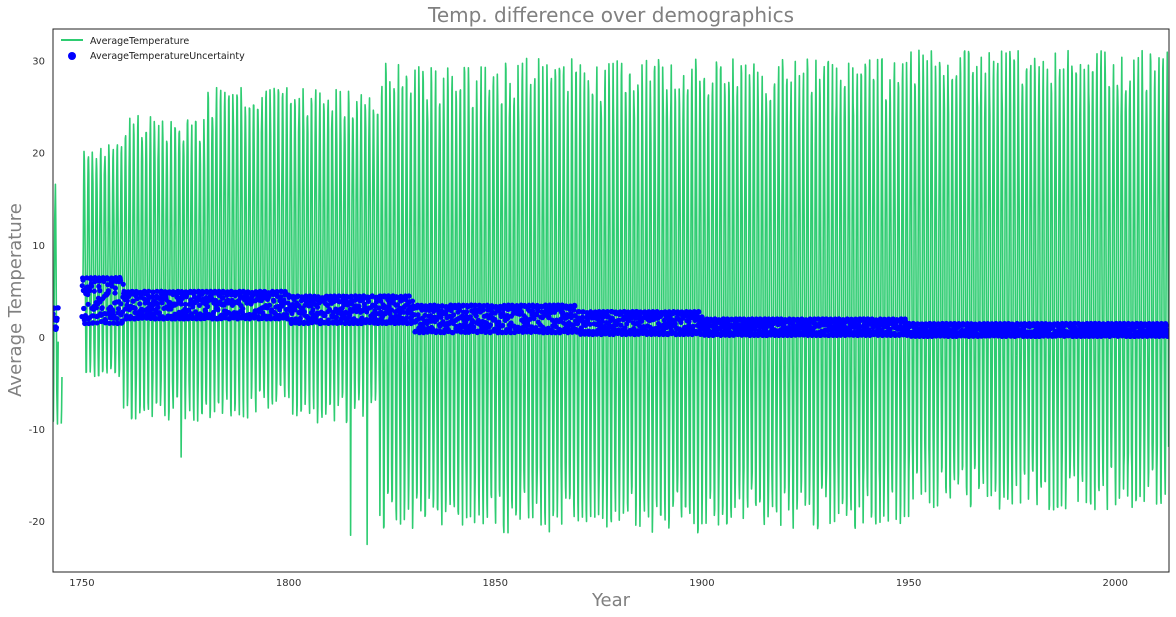  I want to click on temperature-line-segment, so click(61, 400).